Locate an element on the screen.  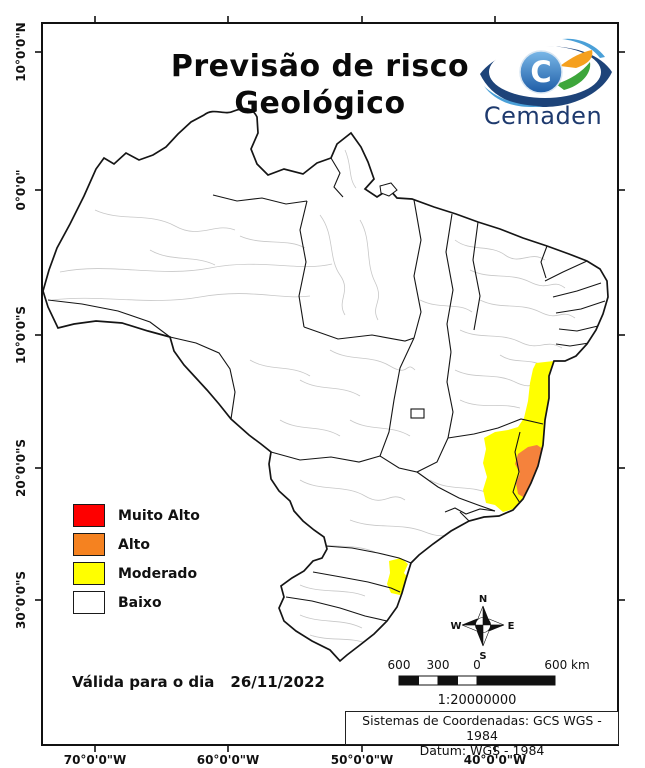
scale-bar is located at coordinates (477, 680).